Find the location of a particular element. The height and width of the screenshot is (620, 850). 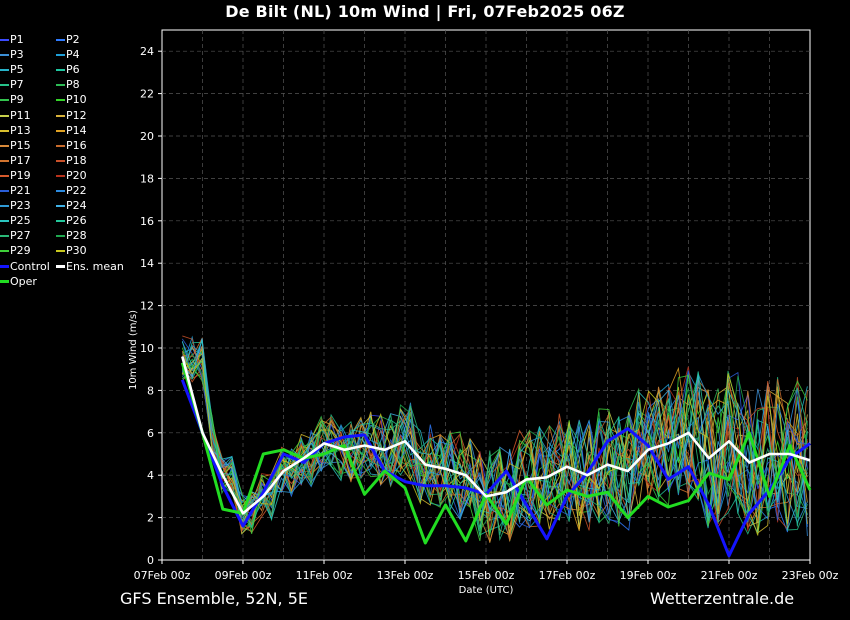

legend-item: P2 is located at coordinates (68, 39).